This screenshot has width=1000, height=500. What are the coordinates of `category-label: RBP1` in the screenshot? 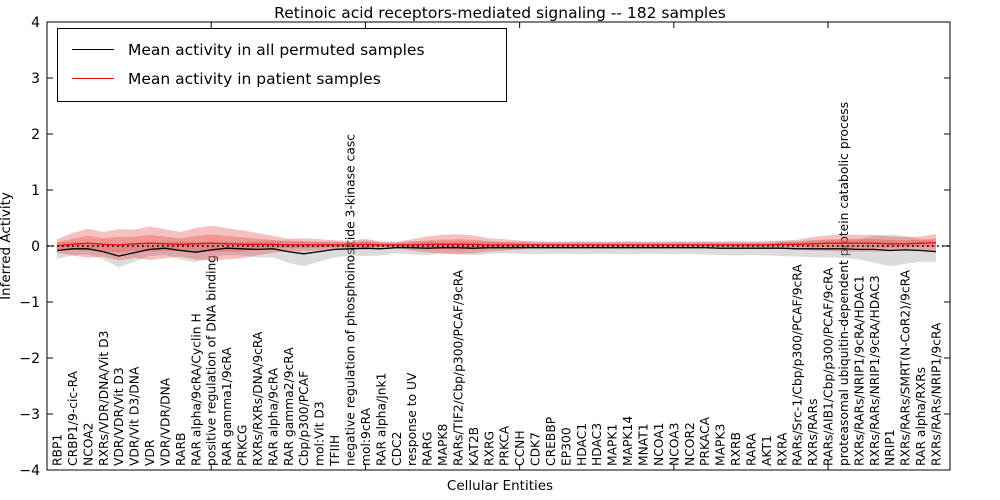 It's located at (58, 450).